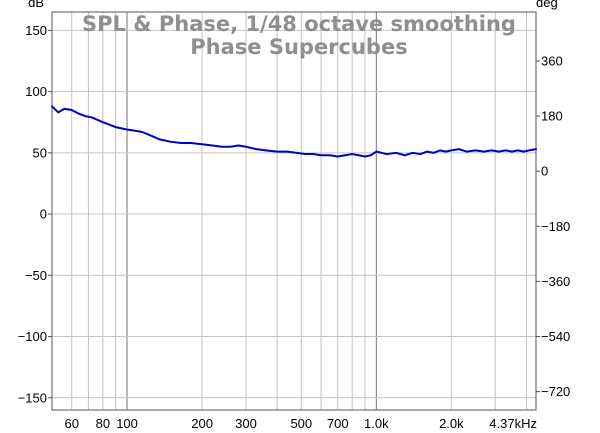  I want to click on spl-series-line, so click(294, 131).